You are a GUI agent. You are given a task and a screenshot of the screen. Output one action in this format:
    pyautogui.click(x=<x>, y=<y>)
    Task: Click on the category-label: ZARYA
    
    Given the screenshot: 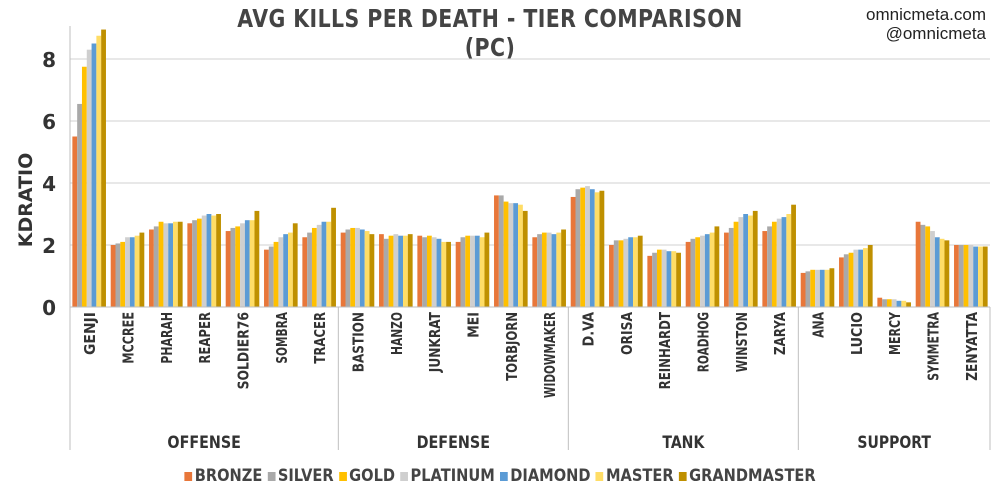 What is the action you would take?
    pyautogui.click(x=780, y=333)
    